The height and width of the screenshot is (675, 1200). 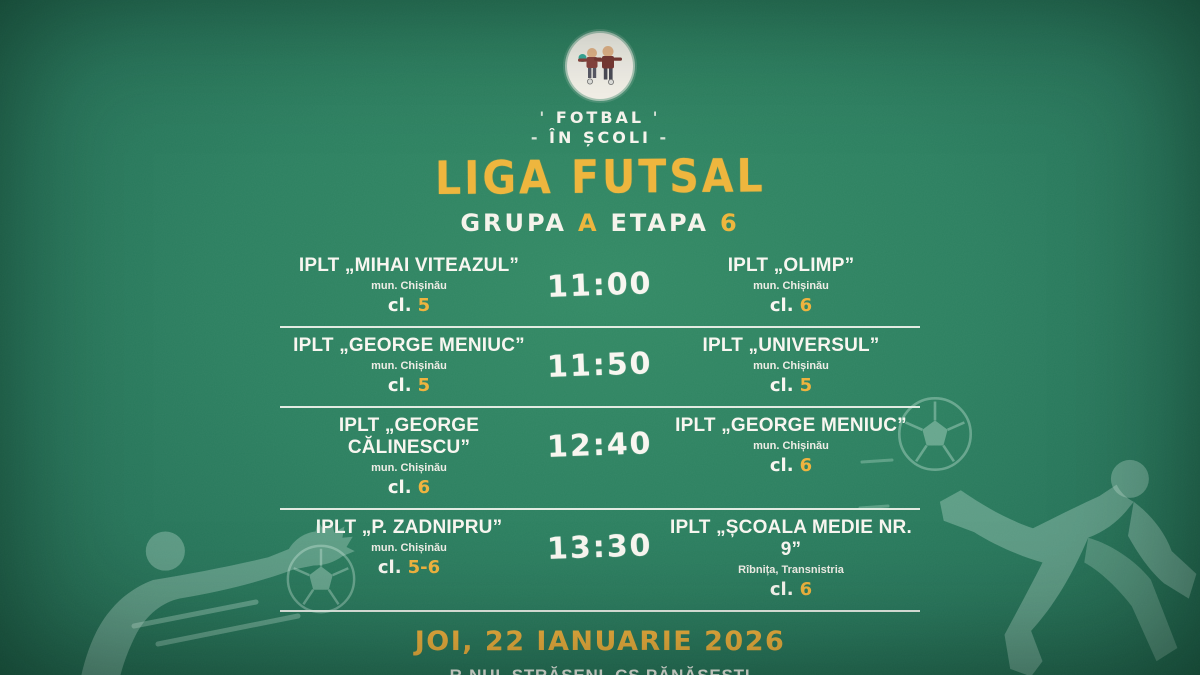 What do you see at coordinates (588, 223) in the screenshot?
I see `subtitle-group-value: A` at bounding box center [588, 223].